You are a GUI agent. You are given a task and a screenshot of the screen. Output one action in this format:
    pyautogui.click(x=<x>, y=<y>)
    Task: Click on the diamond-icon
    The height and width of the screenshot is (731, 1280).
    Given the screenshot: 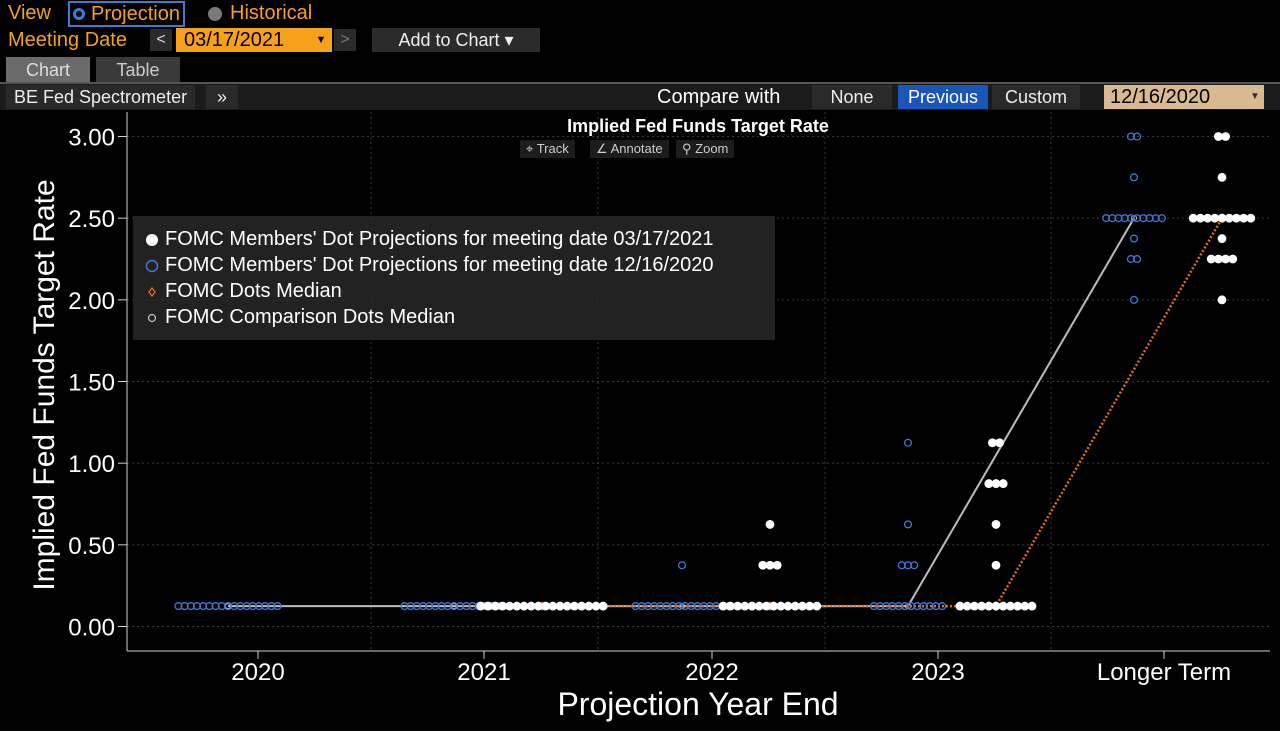 What is the action you would take?
    pyautogui.click(x=152, y=291)
    